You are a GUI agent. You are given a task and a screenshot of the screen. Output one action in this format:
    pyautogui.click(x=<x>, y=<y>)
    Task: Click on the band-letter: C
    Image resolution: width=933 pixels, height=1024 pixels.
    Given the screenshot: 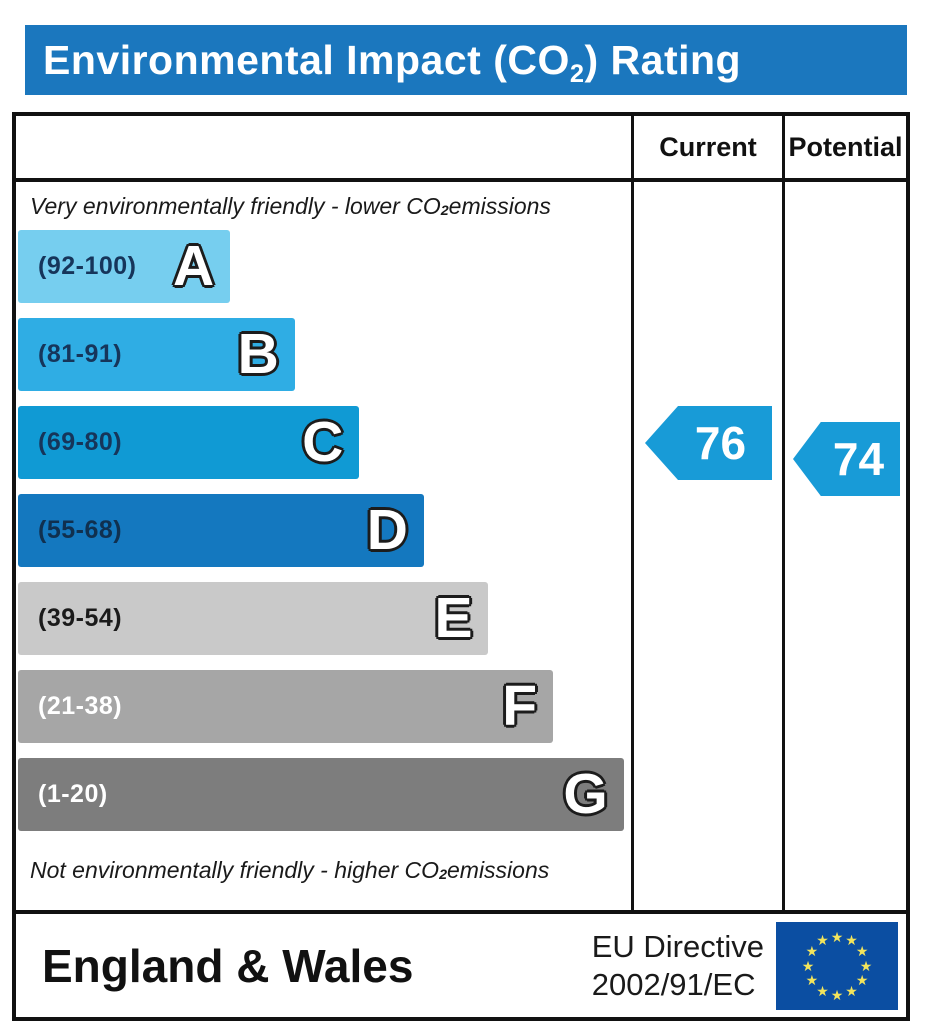 What is the action you would take?
    pyautogui.click(x=323, y=442)
    